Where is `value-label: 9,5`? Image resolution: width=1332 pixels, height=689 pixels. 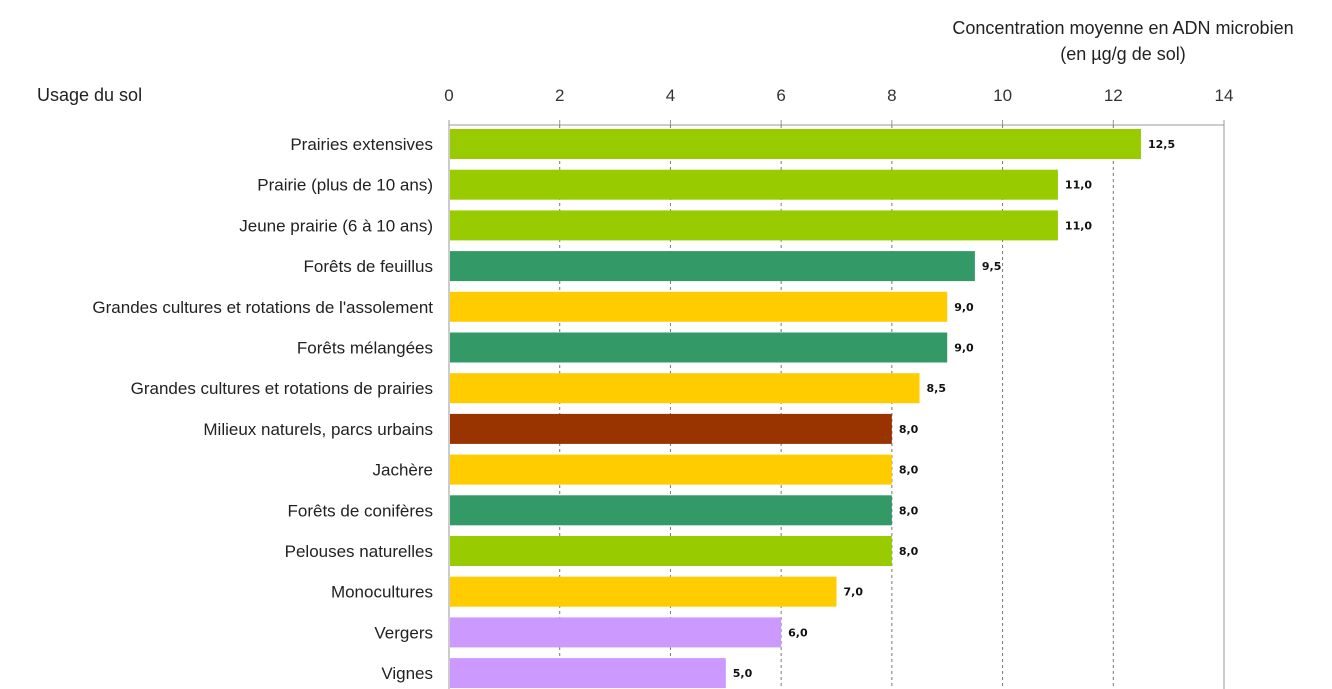 value-label: 9,5 is located at coordinates (992, 266).